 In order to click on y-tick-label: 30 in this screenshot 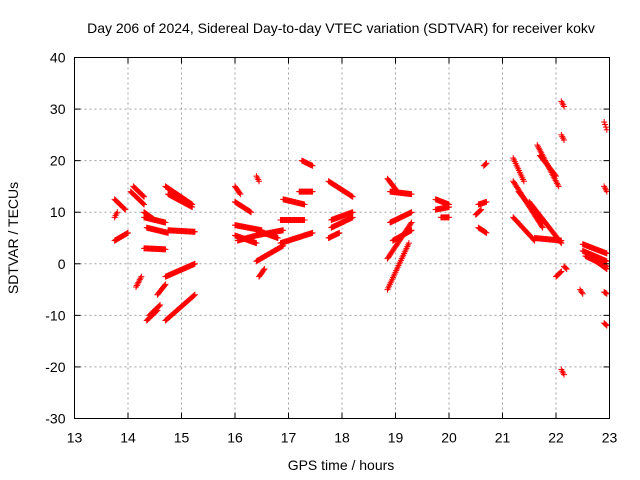, I will do `click(58, 109)`.